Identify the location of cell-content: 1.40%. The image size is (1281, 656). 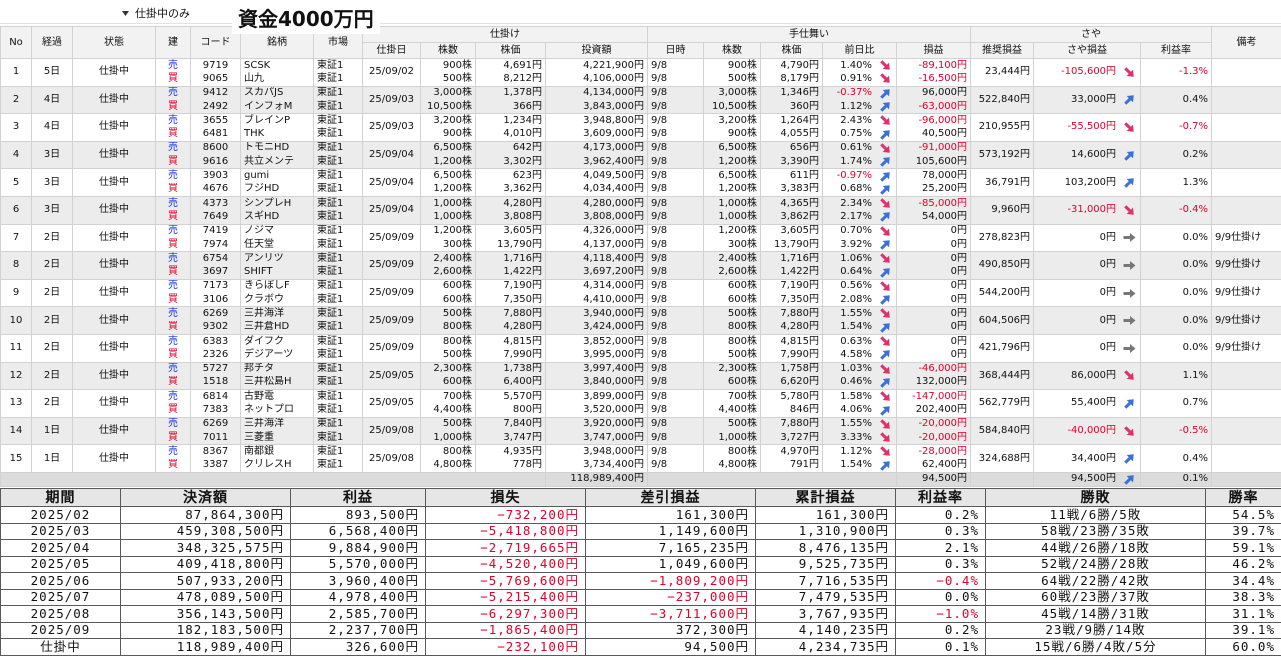
(859, 66).